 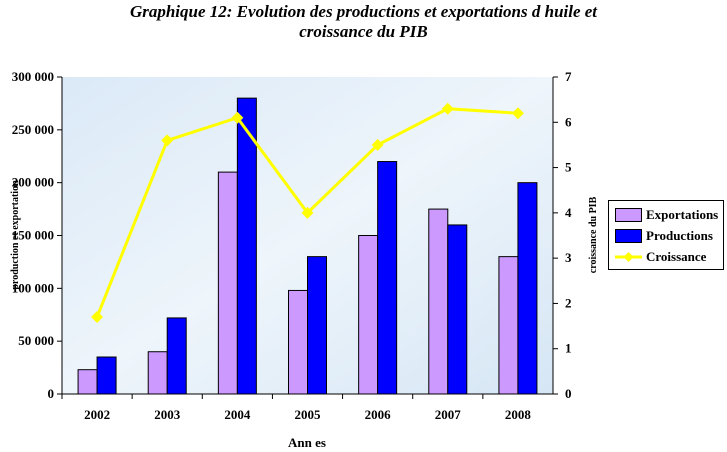 What do you see at coordinates (679, 235) in the screenshot?
I see `legend-label: Productions` at bounding box center [679, 235].